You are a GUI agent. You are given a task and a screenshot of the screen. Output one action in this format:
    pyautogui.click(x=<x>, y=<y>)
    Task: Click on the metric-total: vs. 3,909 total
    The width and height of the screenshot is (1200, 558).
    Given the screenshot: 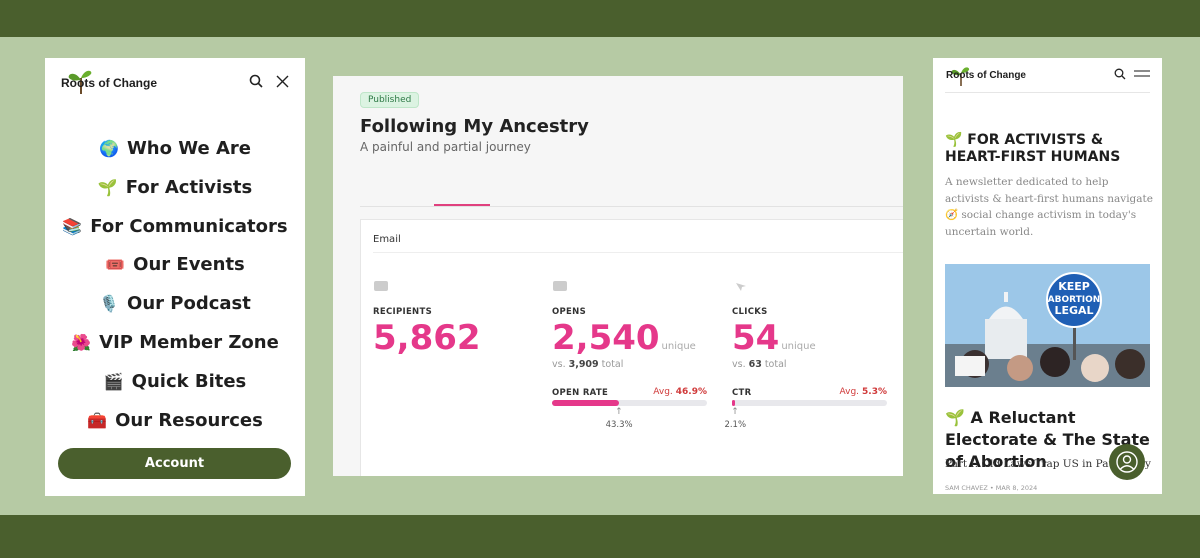 What is the action you would take?
    pyautogui.click(x=587, y=364)
    